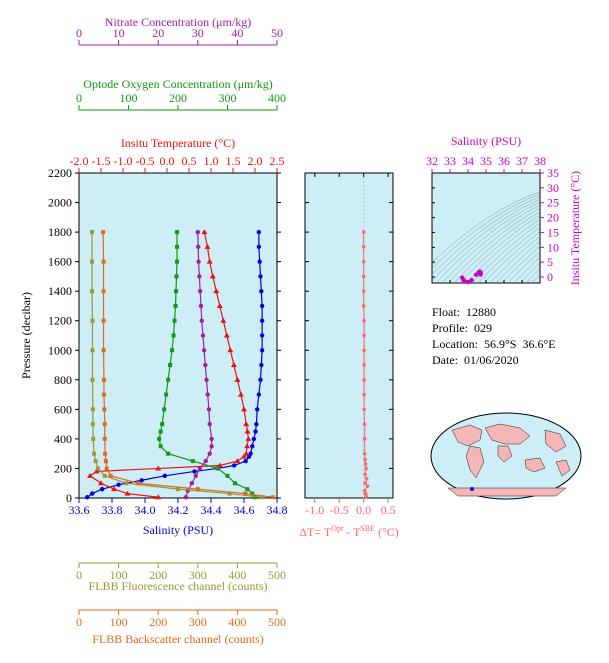  What do you see at coordinates (349, 355) in the screenshot?
I see `delta-t-panel: -1.0 -0.5 0.0 0.5 ΔT= TOpt - TSBE (°C)` at bounding box center [349, 355].